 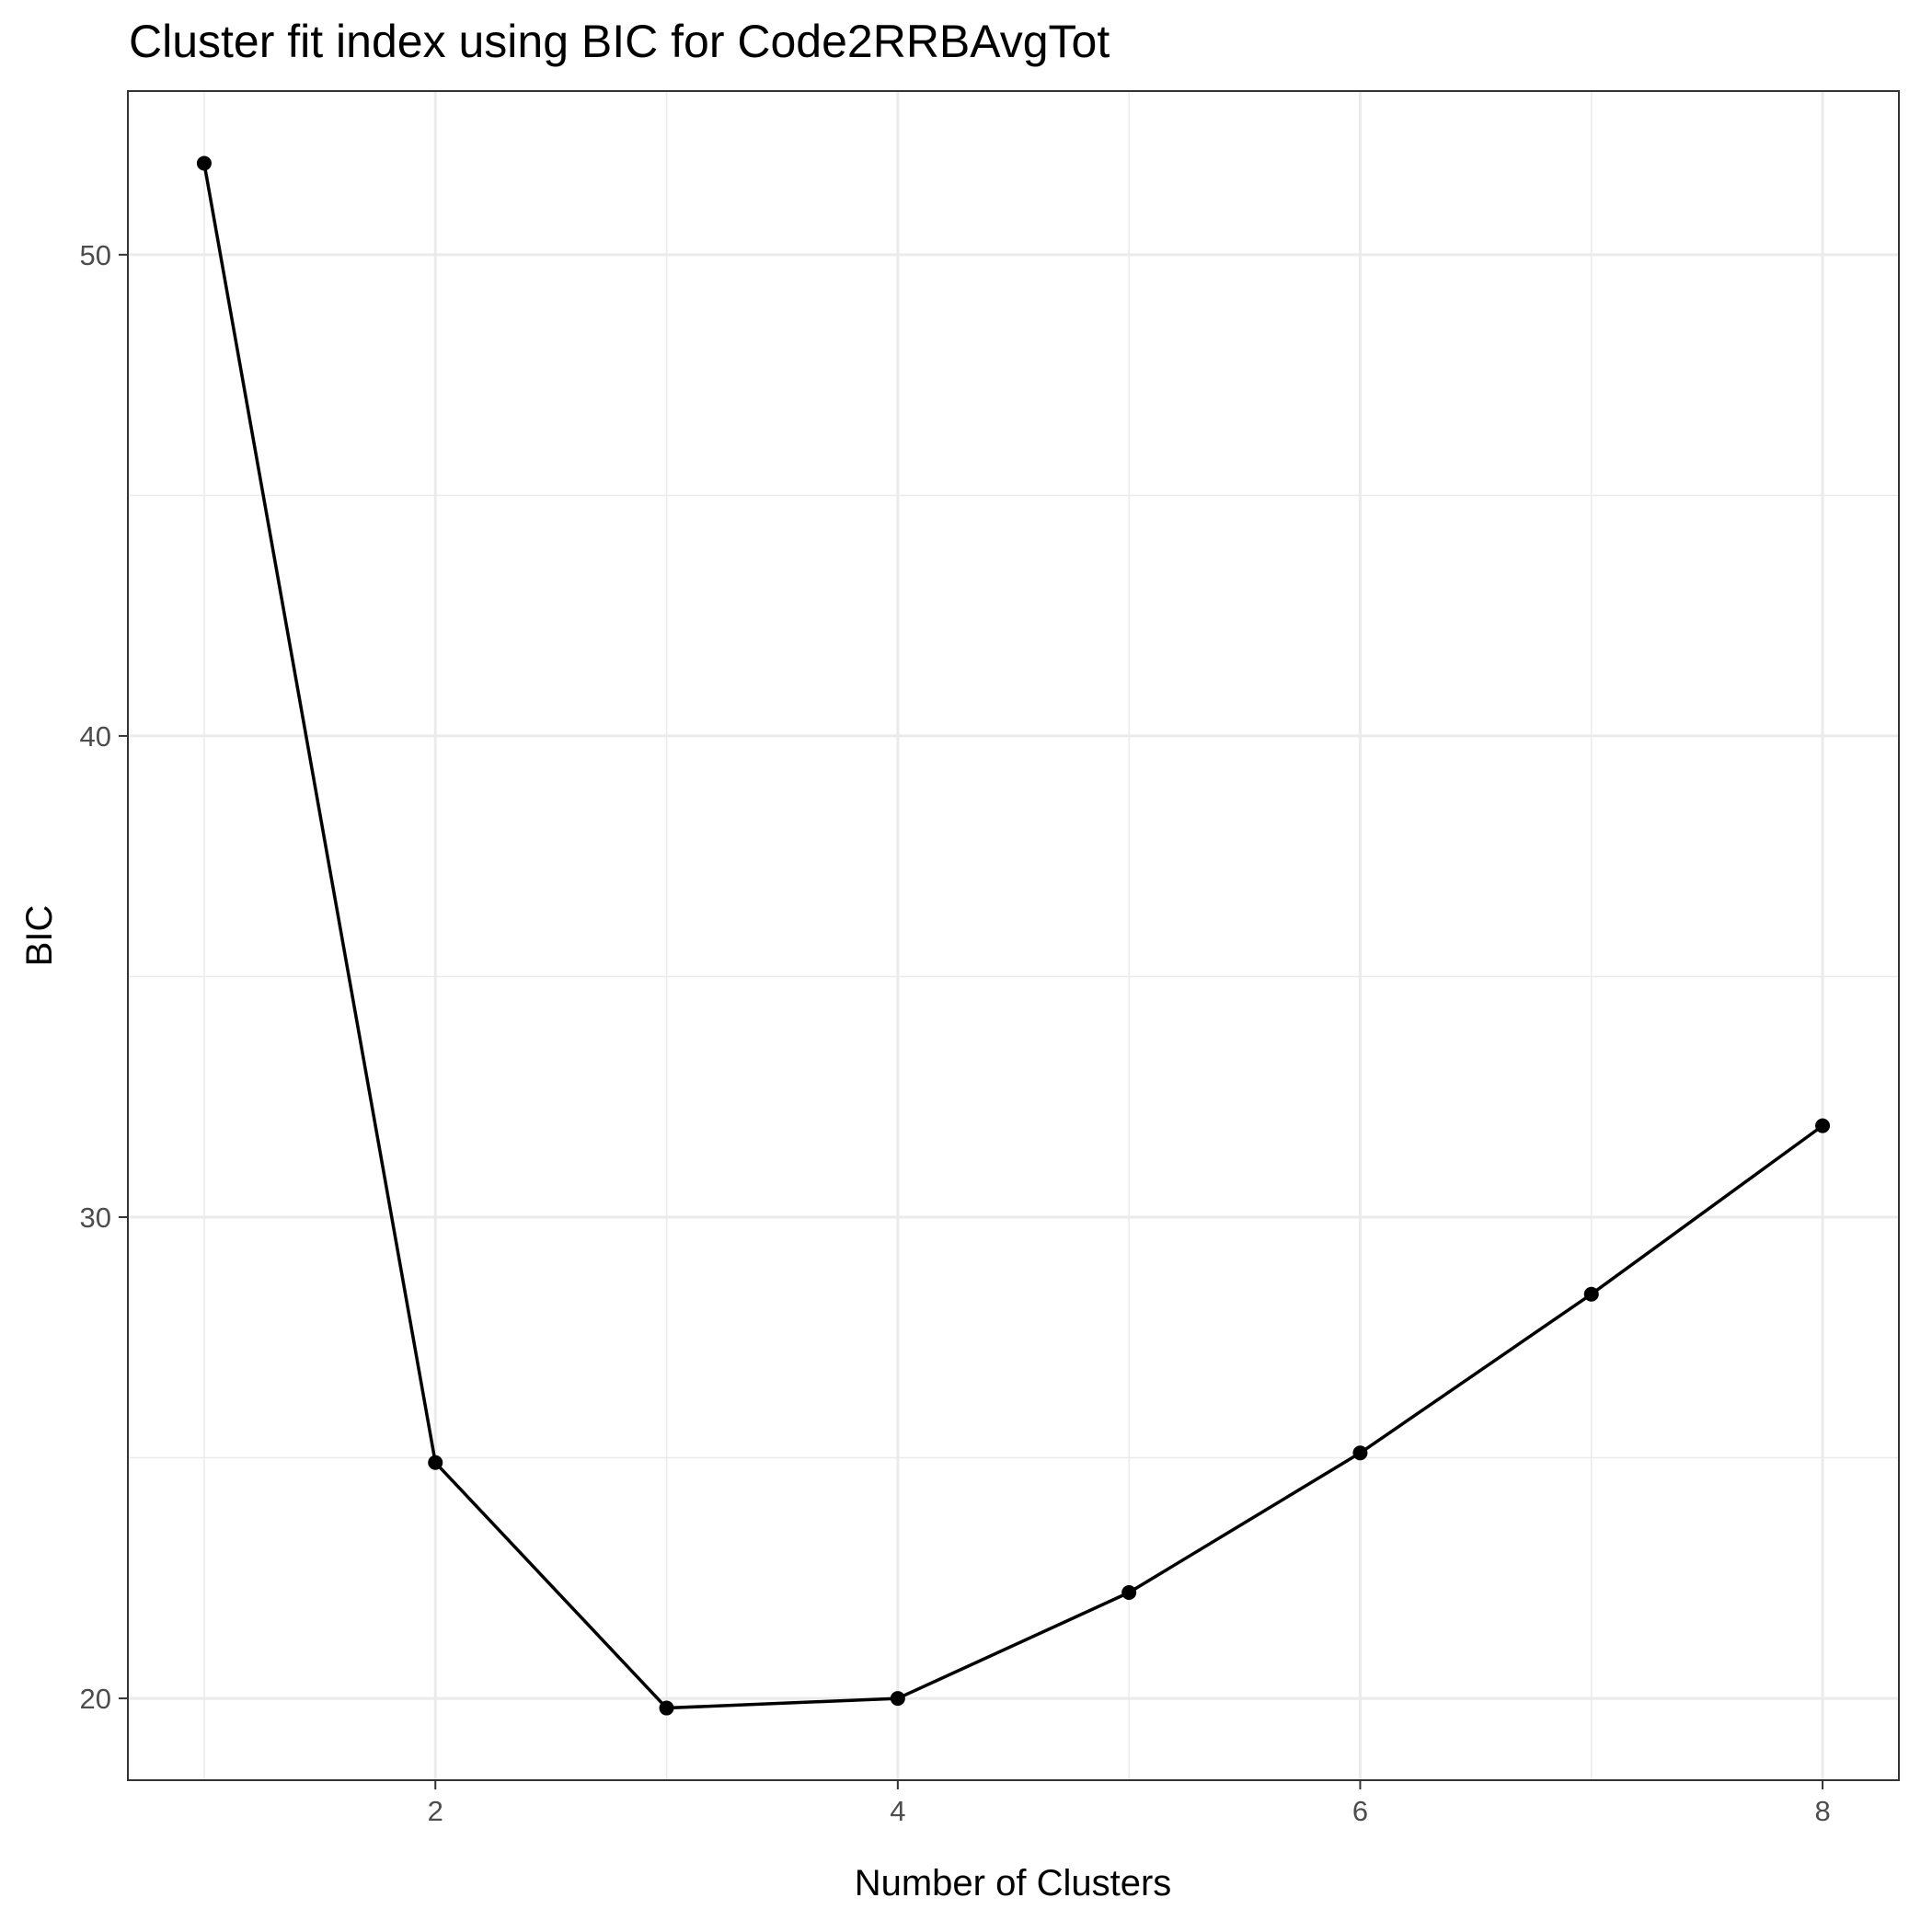 I want to click on y-tick-label: 40, so click(x=95, y=736).